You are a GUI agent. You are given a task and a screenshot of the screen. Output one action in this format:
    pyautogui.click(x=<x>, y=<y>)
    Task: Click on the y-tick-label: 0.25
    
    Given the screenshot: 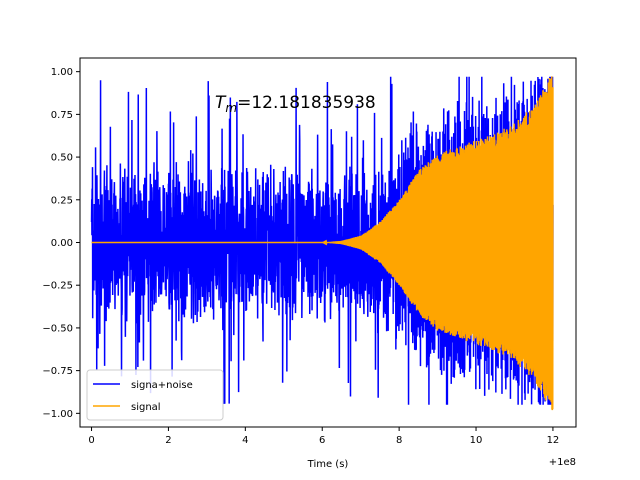 What is the action you would take?
    pyautogui.click(x=62, y=200)
    